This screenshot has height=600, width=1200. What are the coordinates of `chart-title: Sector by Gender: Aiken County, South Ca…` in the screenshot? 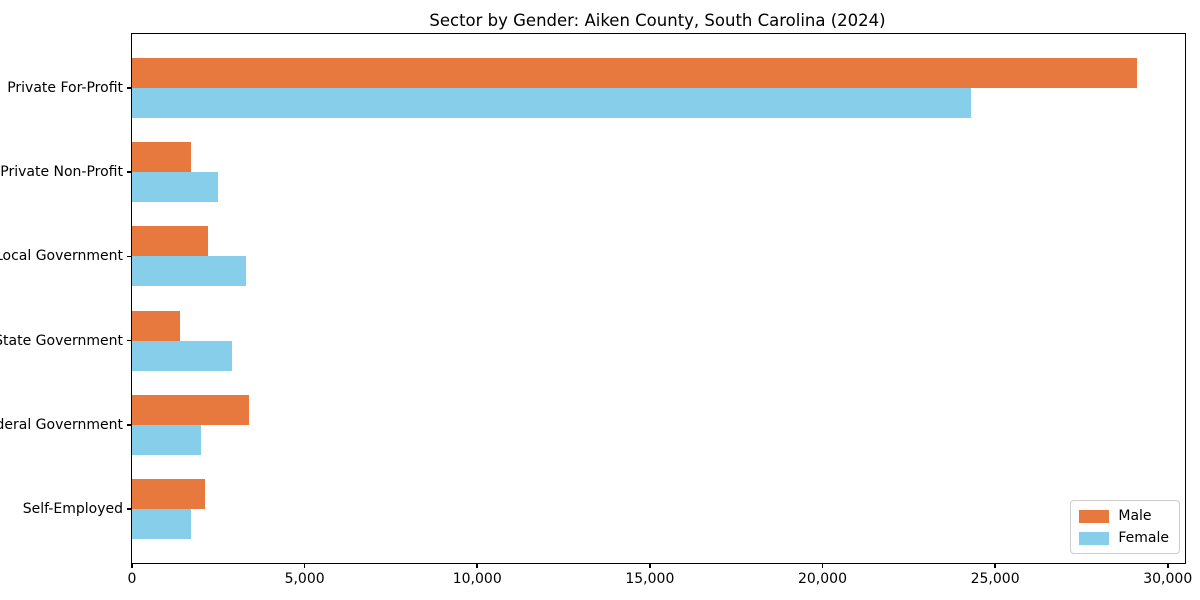 It's located at (657, 20).